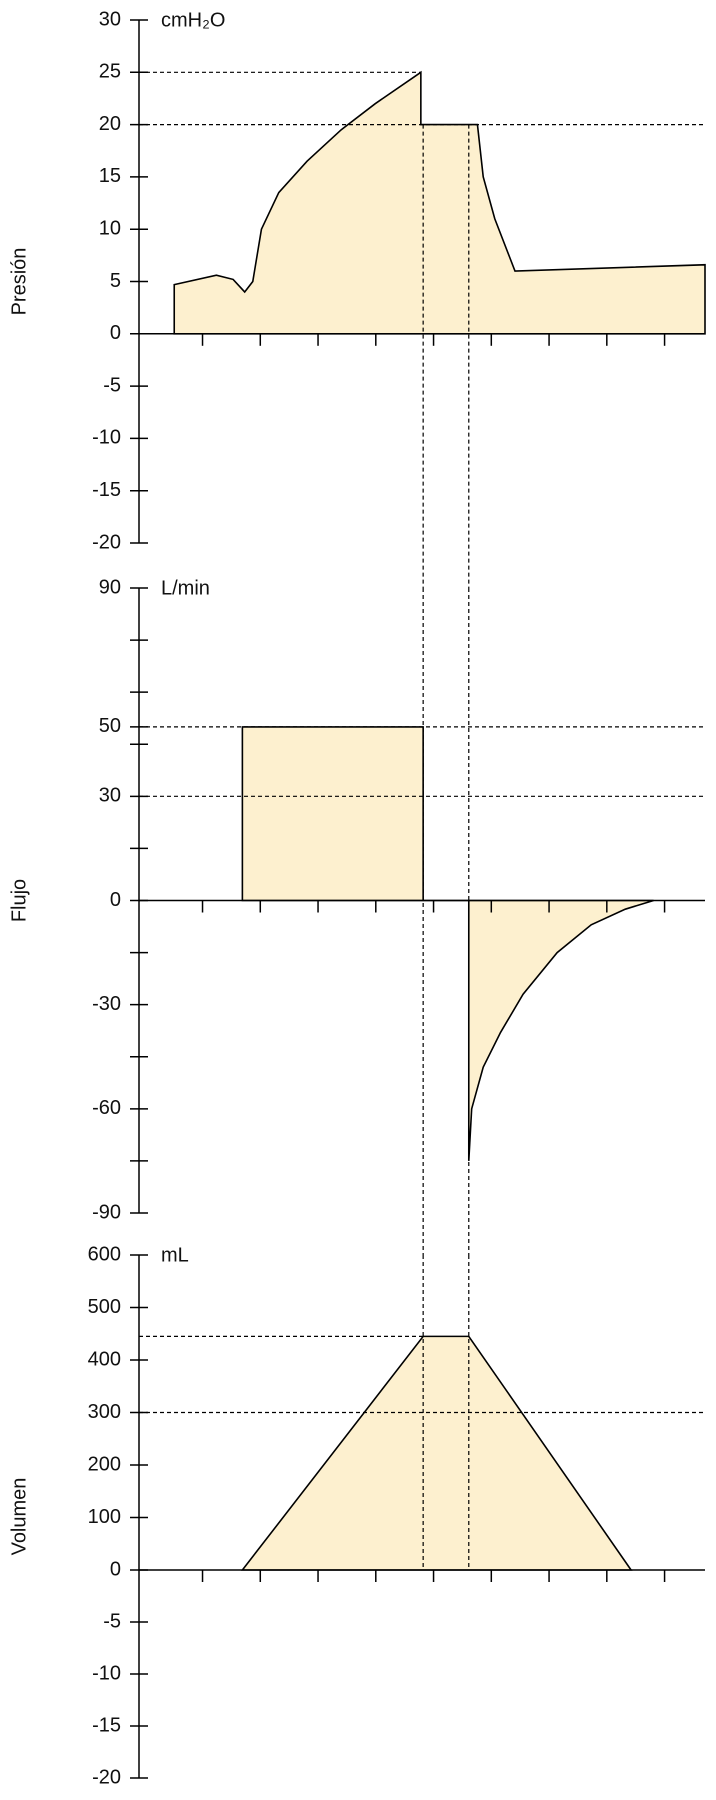  Describe the element at coordinates (104, 1412) in the screenshot. I see `y-tick-label: 300` at that location.